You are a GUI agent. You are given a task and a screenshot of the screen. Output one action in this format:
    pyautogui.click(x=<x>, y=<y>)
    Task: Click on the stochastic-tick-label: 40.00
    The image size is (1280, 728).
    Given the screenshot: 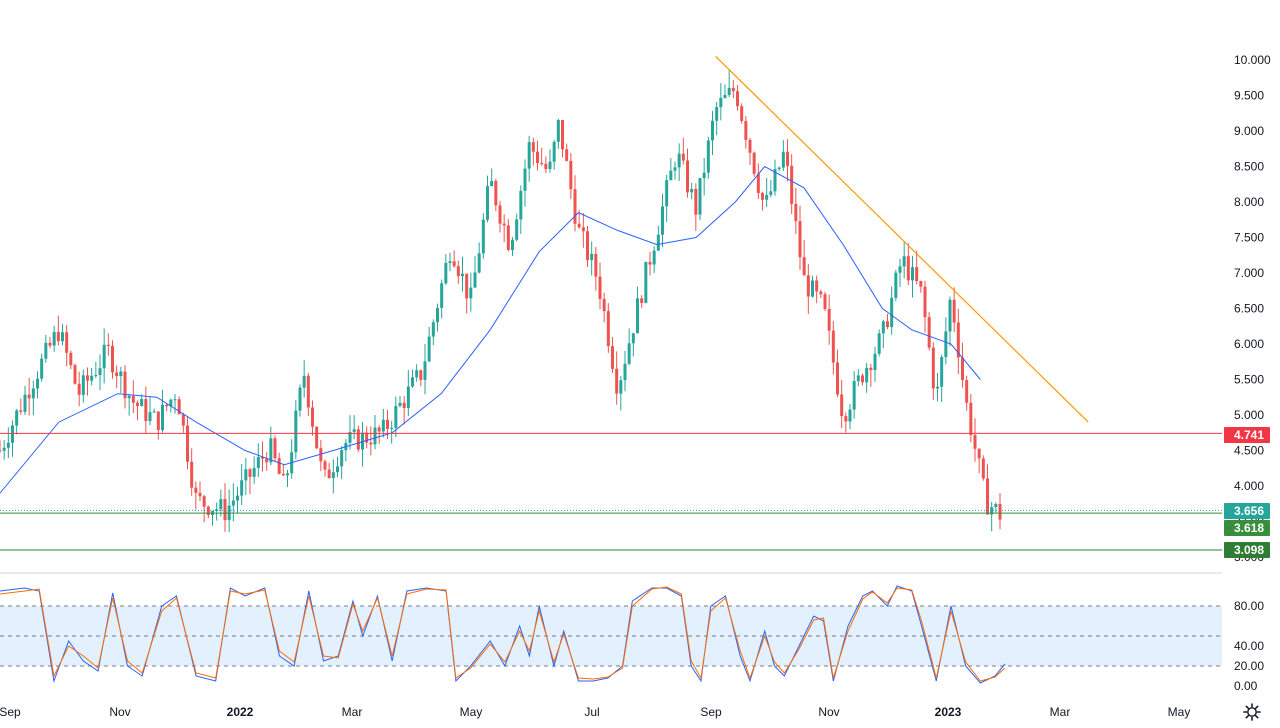 What is the action you would take?
    pyautogui.click(x=1249, y=646)
    